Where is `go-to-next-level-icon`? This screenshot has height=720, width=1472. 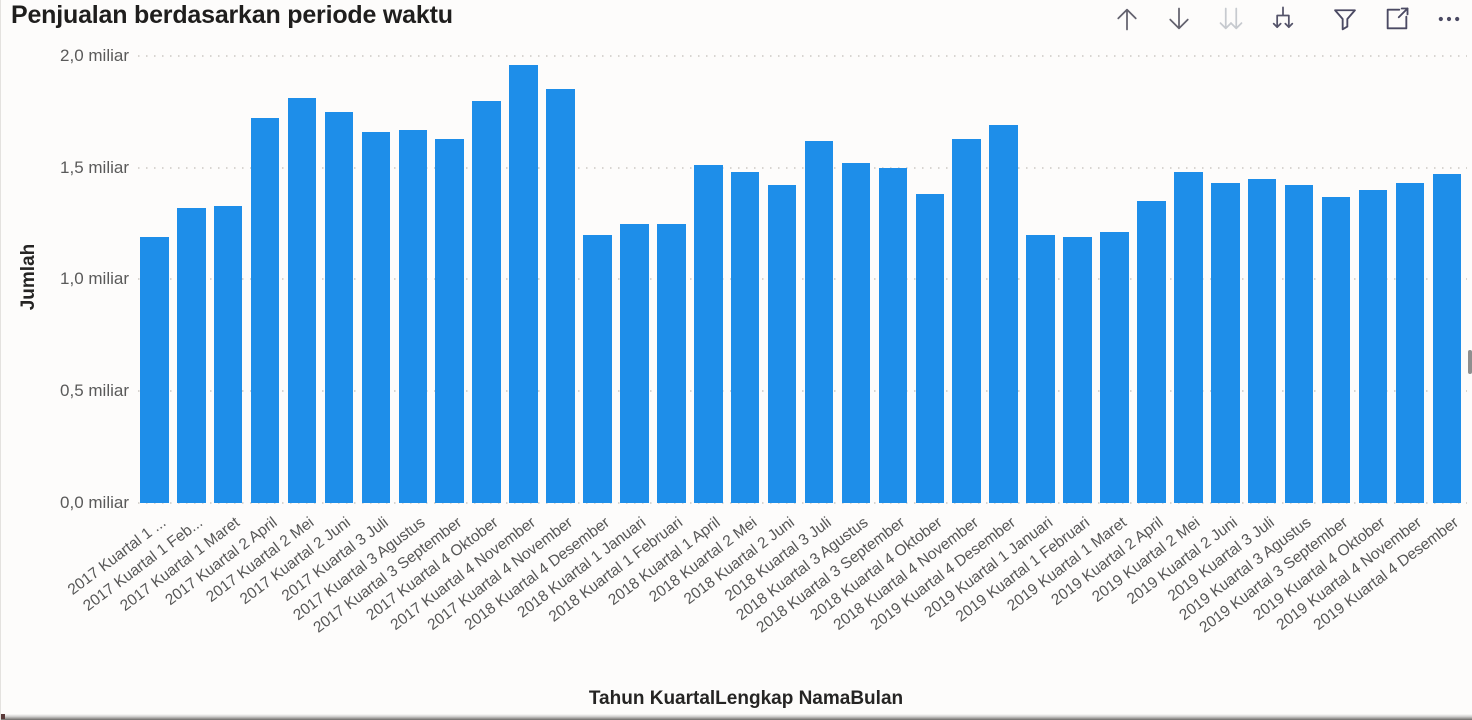 go-to-next-level-icon is located at coordinates (1231, 19).